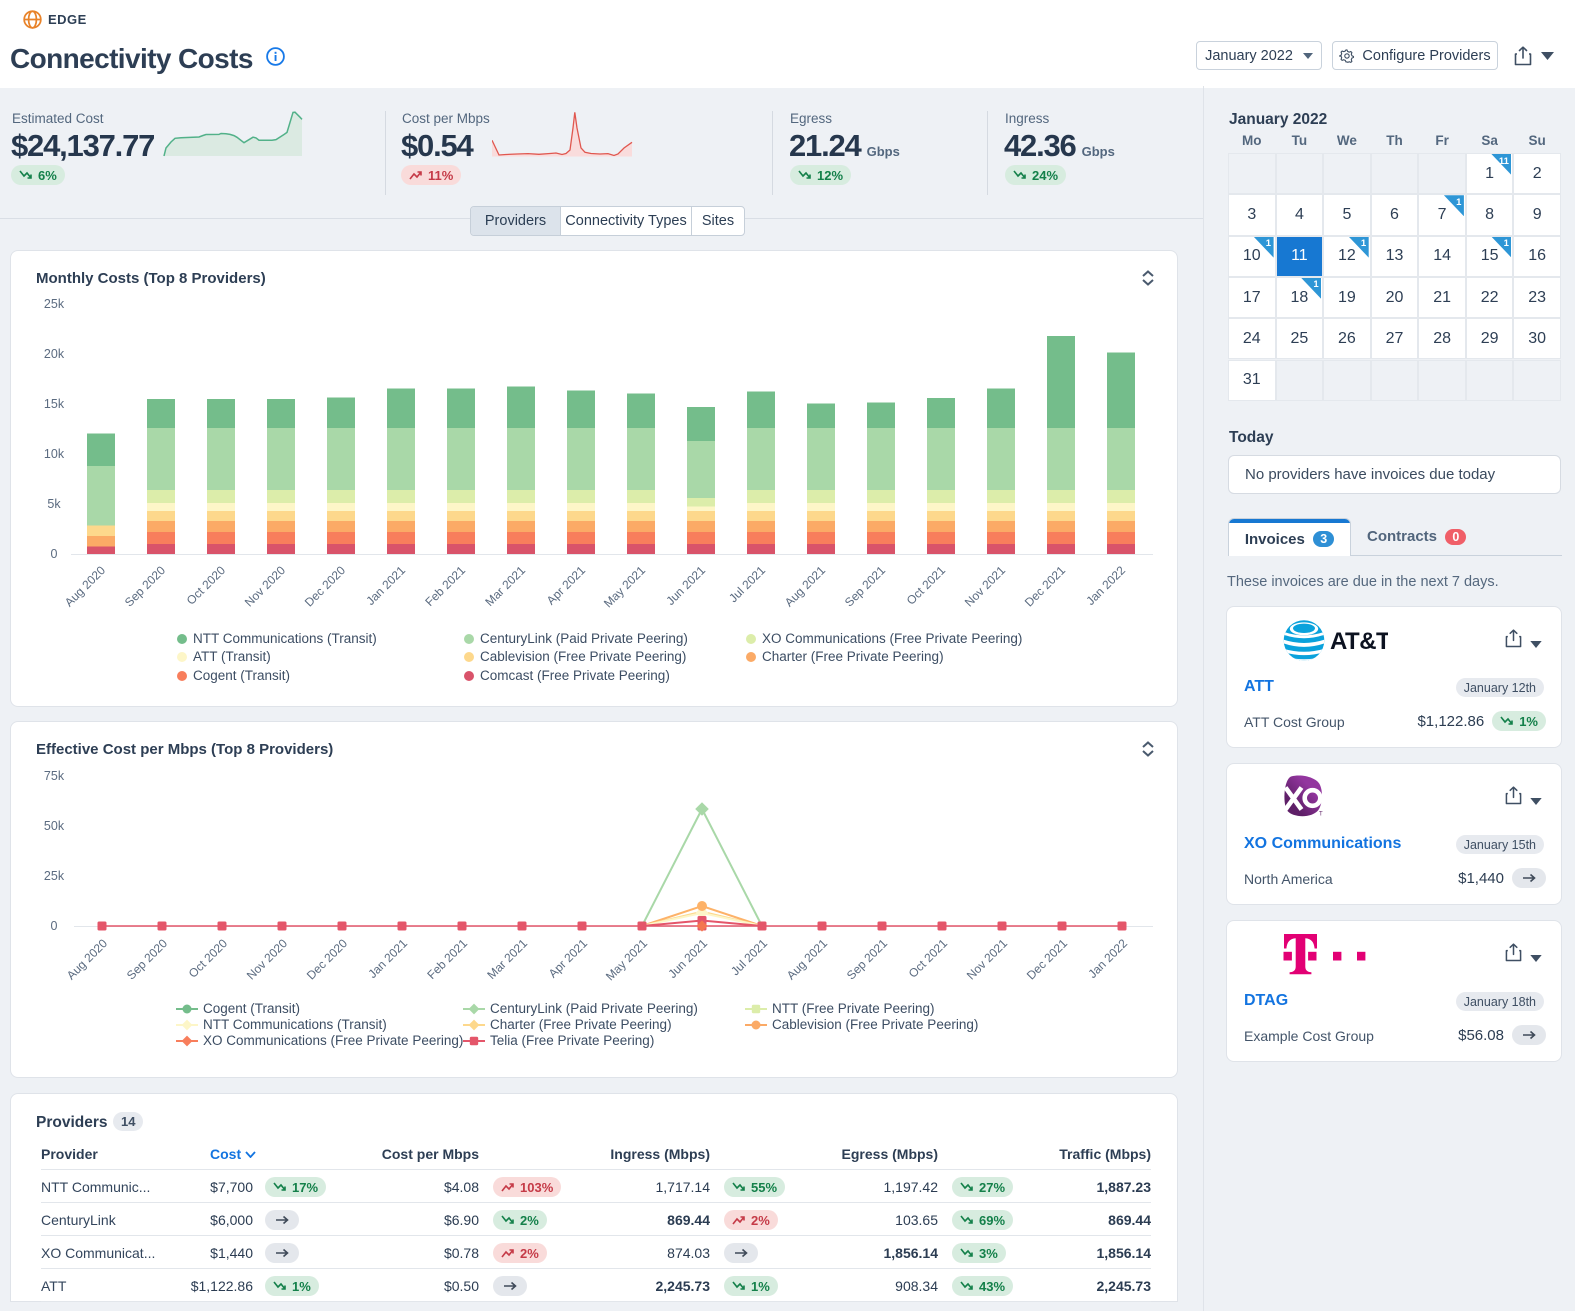  I want to click on svg-text: 50k, so click(54, 826).